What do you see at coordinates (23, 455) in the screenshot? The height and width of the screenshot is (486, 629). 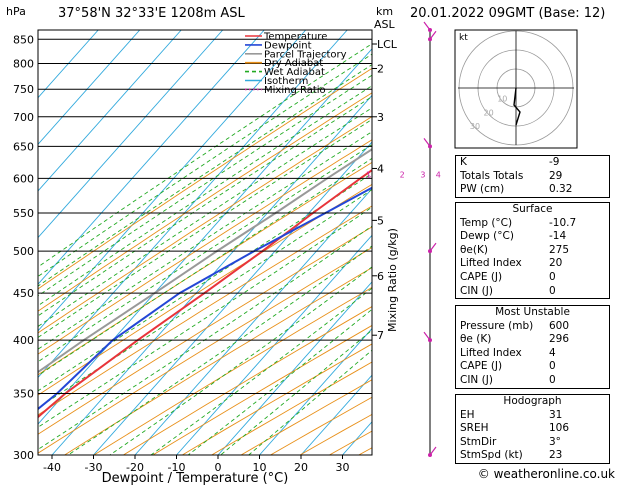 I see `pressure-tick-label: 300` at bounding box center [23, 455].